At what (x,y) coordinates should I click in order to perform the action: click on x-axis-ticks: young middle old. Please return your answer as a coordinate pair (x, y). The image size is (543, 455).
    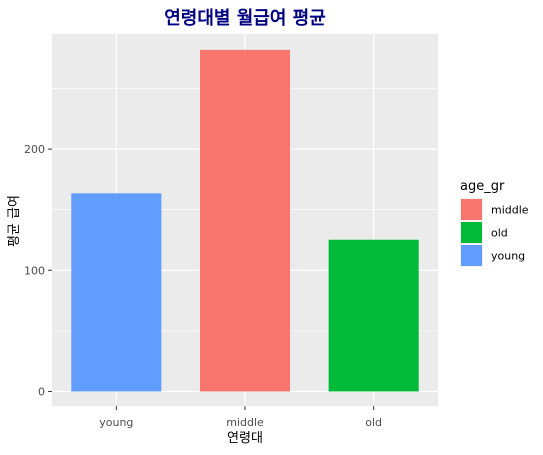
    Looking at the image, I should click on (240, 417).